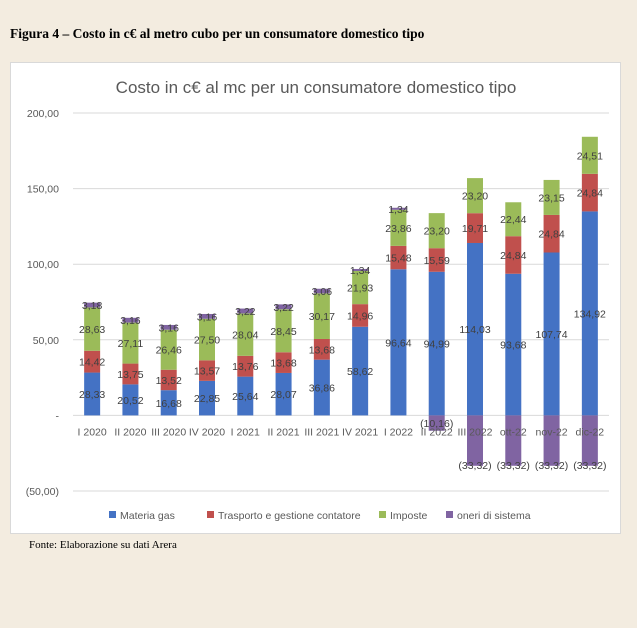 This screenshot has height=628, width=637. I want to click on data-label: 23,15, so click(551, 198).